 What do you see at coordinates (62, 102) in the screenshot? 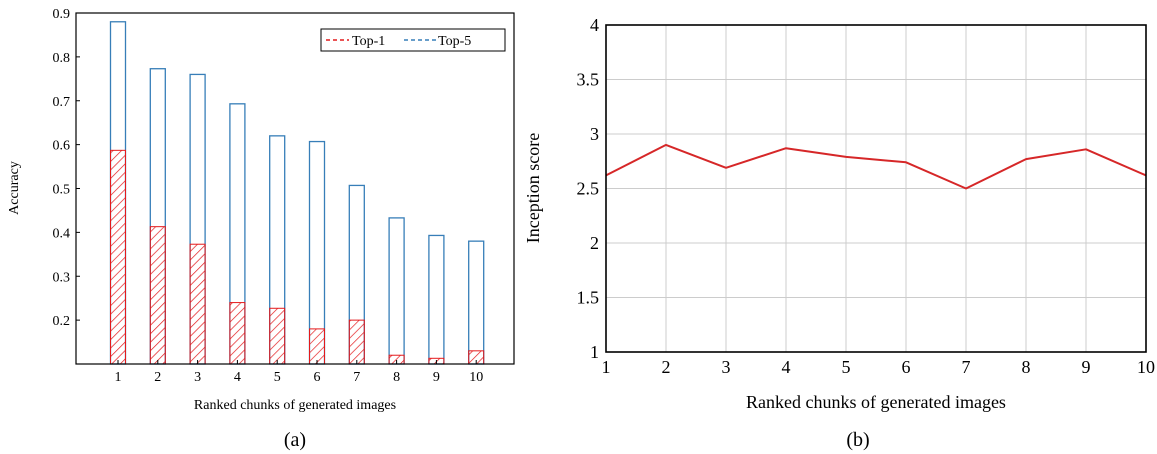
I see `y-tick-label: 0.7` at bounding box center [62, 102].